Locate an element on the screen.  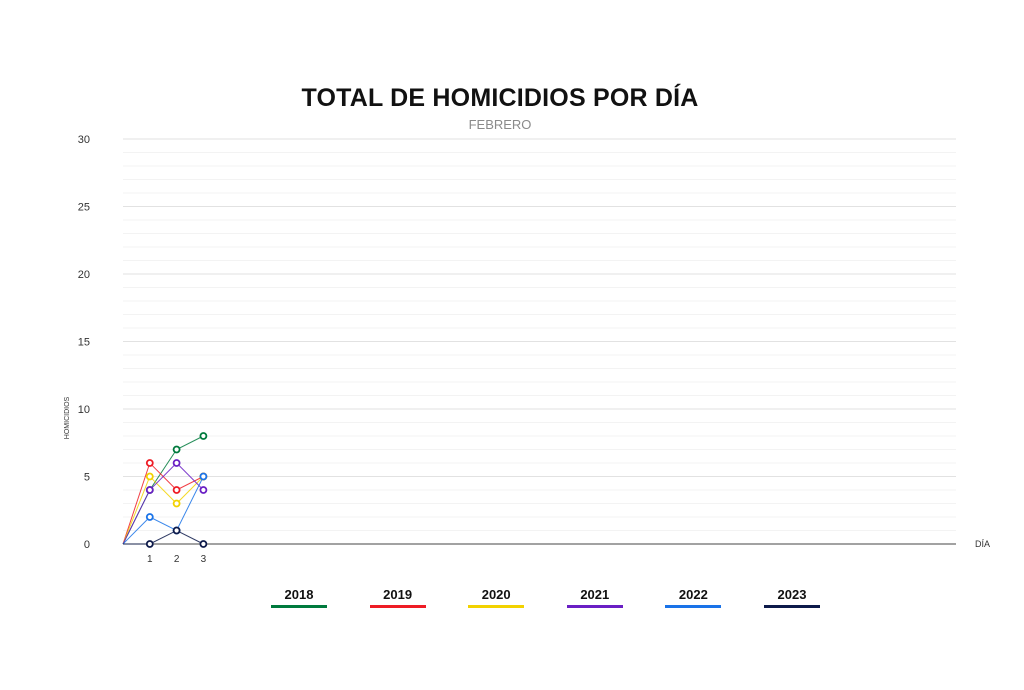
legend-label: 2018 is located at coordinates (299, 594).